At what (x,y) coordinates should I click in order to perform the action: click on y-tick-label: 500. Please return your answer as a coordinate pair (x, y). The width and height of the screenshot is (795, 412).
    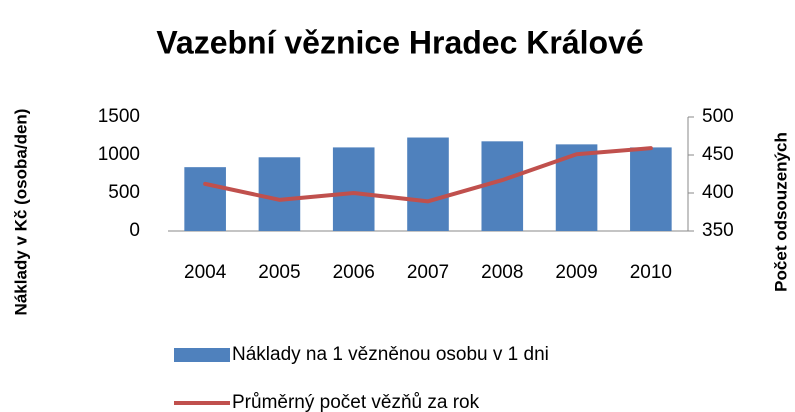
    Looking at the image, I should click on (124, 192).